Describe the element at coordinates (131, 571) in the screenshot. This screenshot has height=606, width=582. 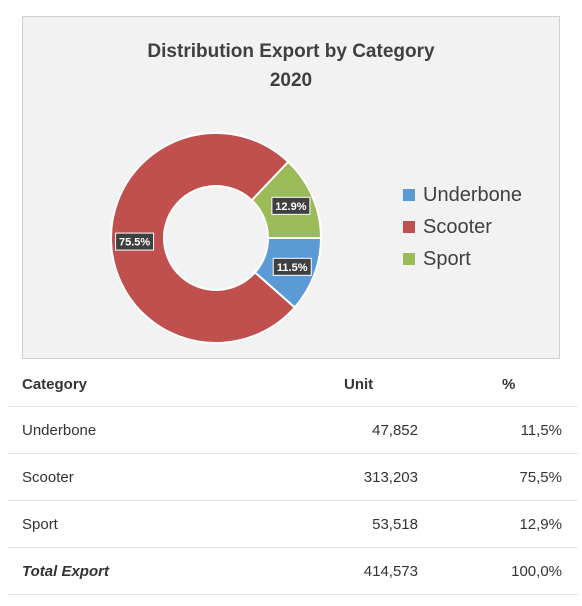
I see `total-category: Total Export` at that location.